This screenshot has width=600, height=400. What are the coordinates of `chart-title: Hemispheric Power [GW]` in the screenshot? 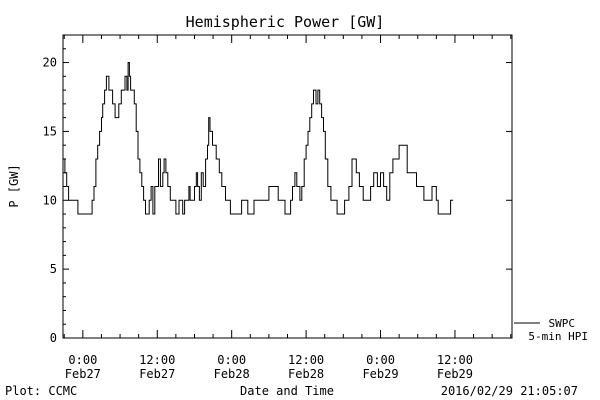 It's located at (285, 22).